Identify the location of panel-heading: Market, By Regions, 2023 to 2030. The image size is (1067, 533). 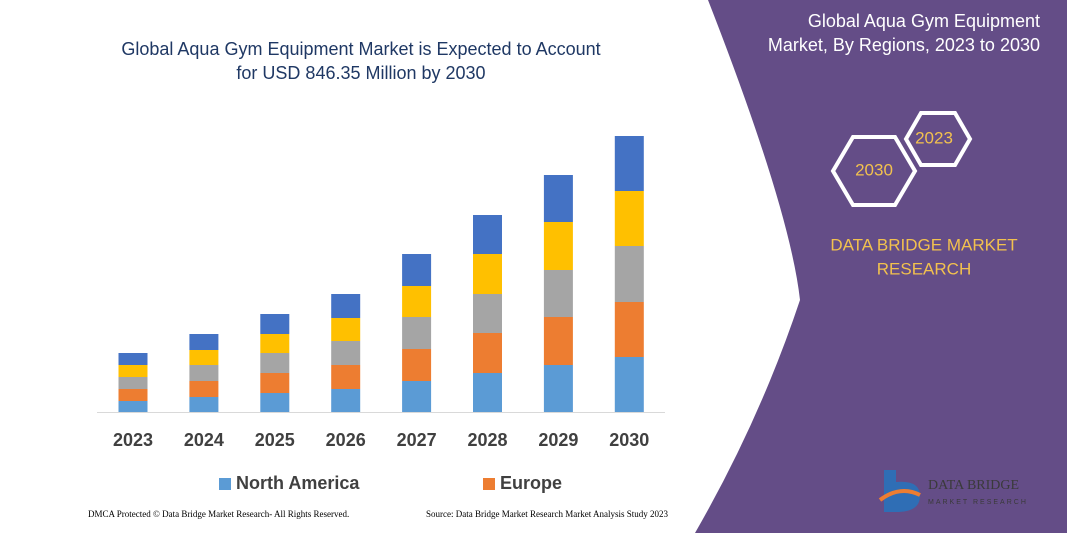
(904, 45).